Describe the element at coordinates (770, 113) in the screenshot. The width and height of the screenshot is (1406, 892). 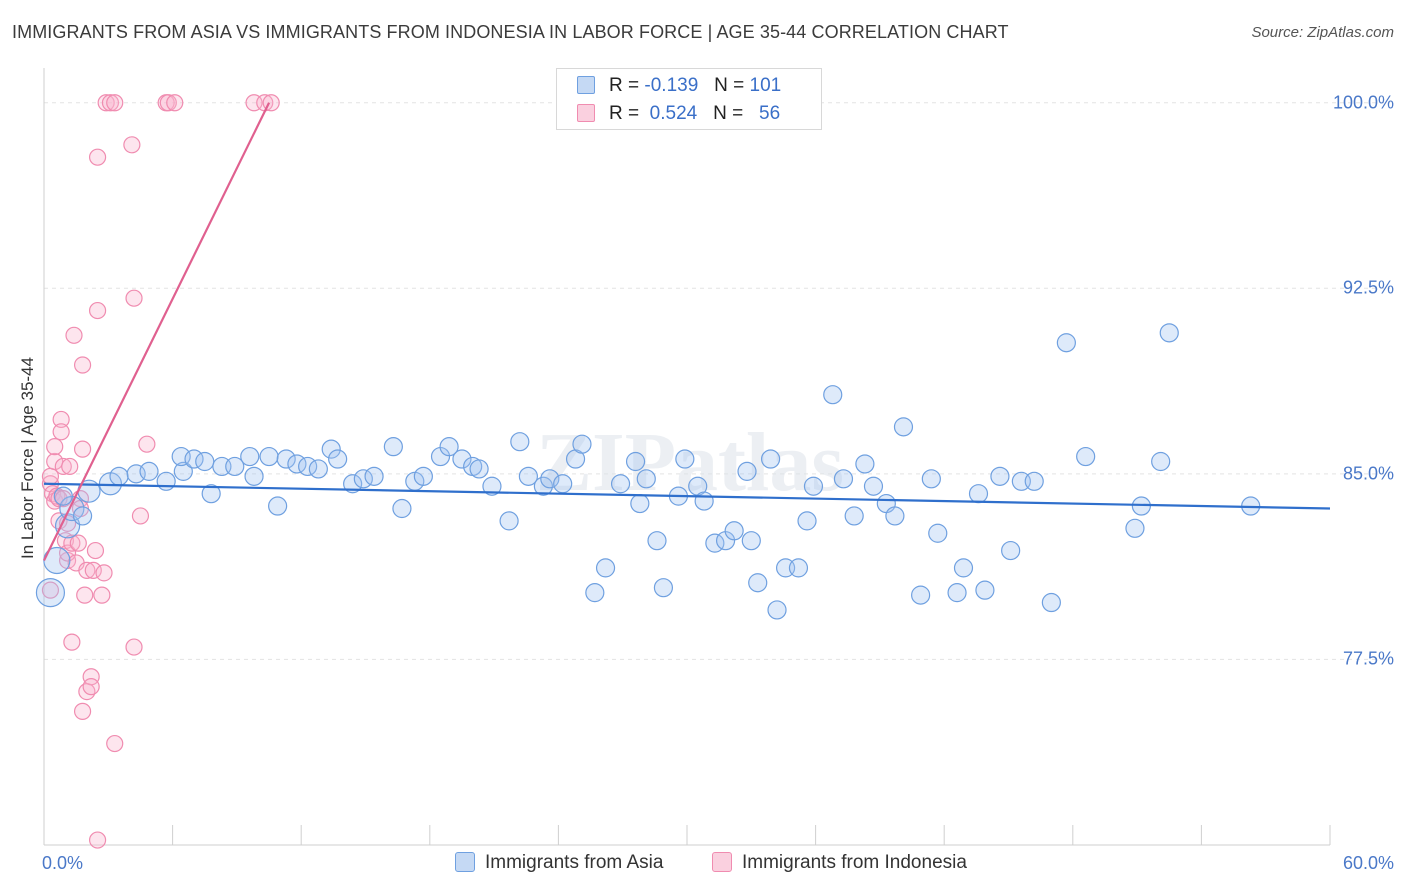
I see `indonesia-n-value: 56` at that location.